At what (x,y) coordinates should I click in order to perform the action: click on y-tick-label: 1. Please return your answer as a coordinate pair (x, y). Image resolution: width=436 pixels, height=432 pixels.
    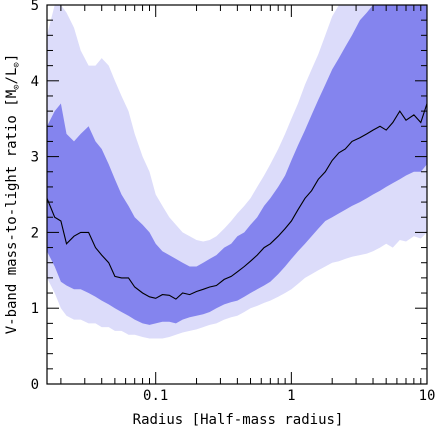
    Looking at the image, I should click on (35, 309).